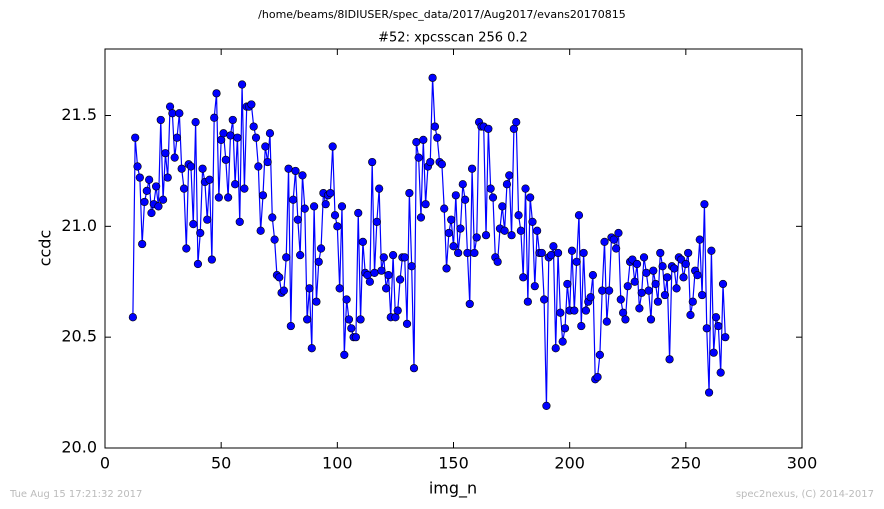 The width and height of the screenshot is (884, 509). Describe the element at coordinates (105, 463) in the screenshot. I see `x-tick-label: 0` at that location.